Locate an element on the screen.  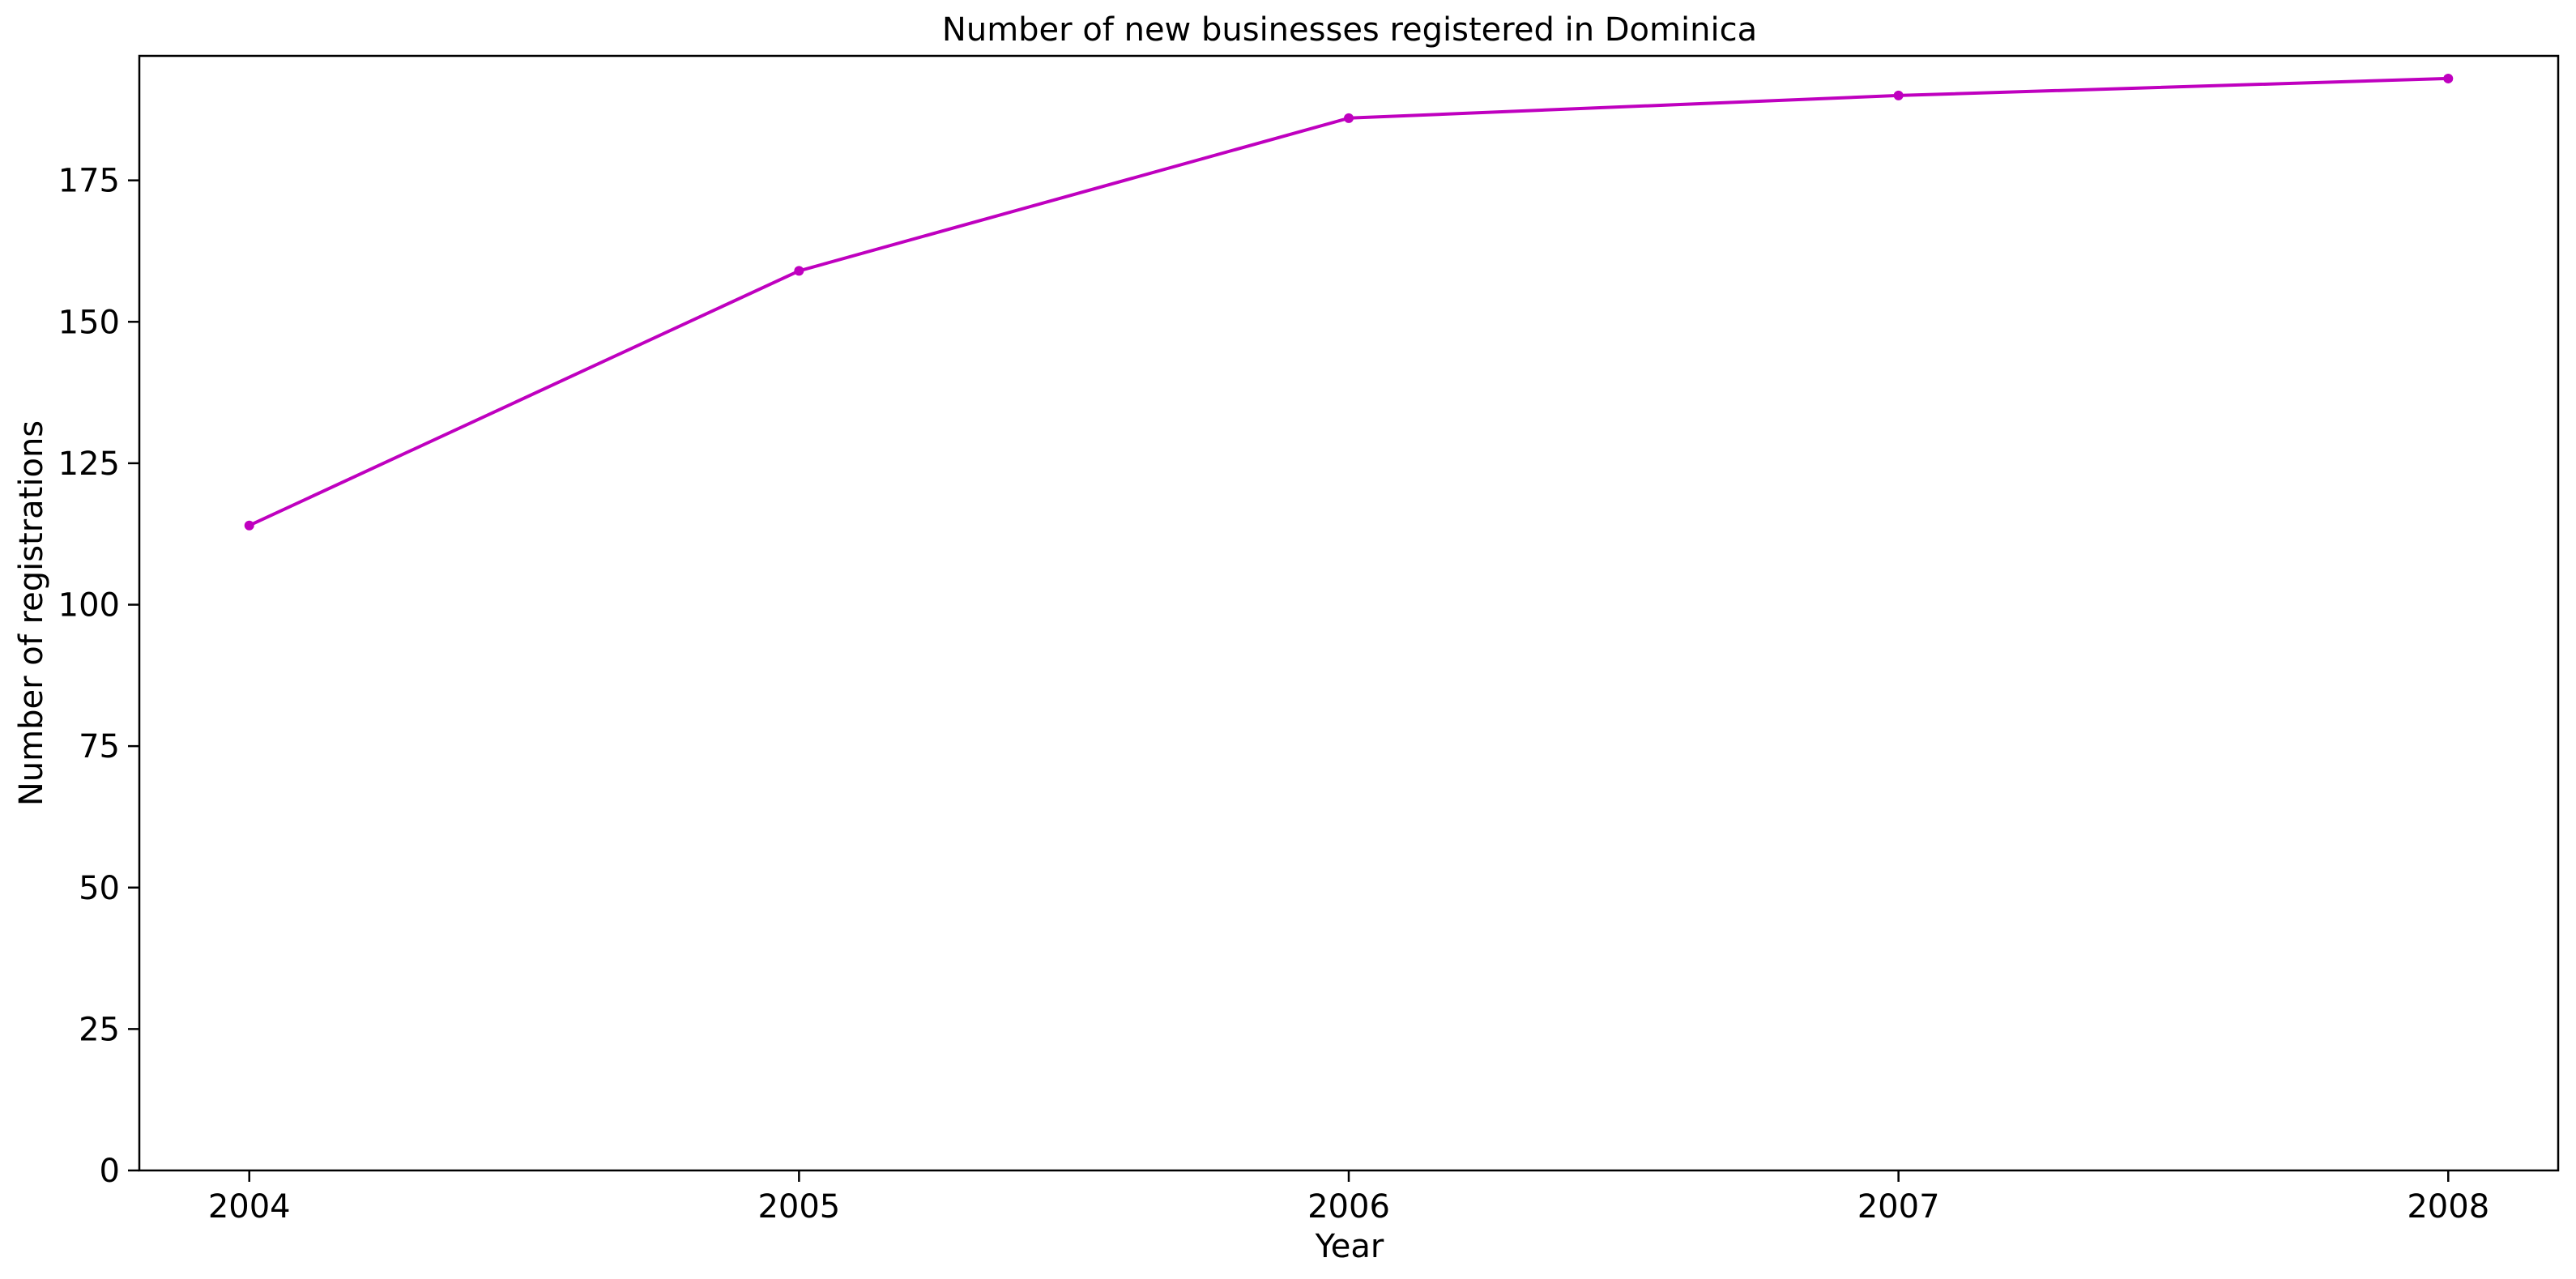
x-tick-label: 2006 is located at coordinates (1348, 1207).